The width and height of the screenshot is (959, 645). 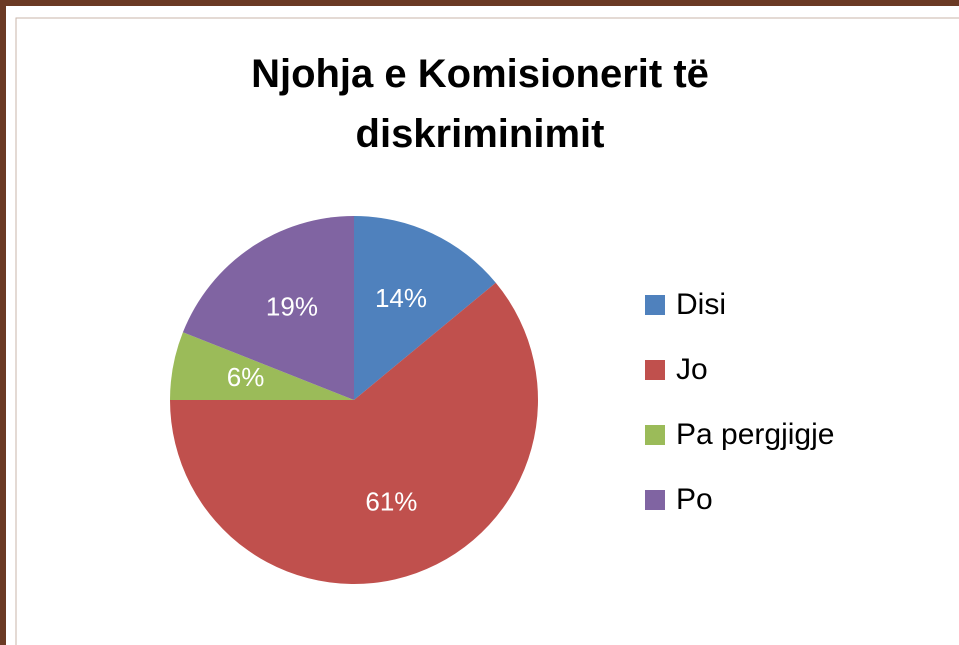 What do you see at coordinates (701, 304) in the screenshot?
I see `legend-label: Disi` at bounding box center [701, 304].